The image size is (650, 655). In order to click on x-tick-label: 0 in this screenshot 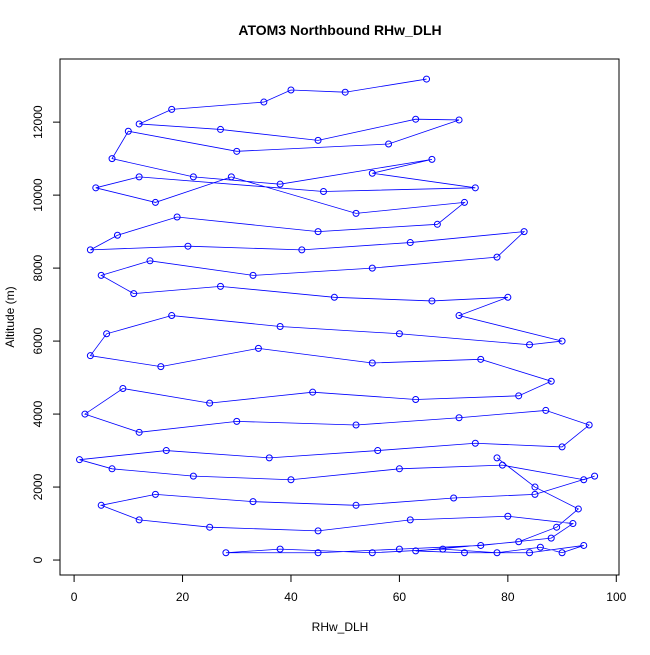, I will do `click(74, 597)`.